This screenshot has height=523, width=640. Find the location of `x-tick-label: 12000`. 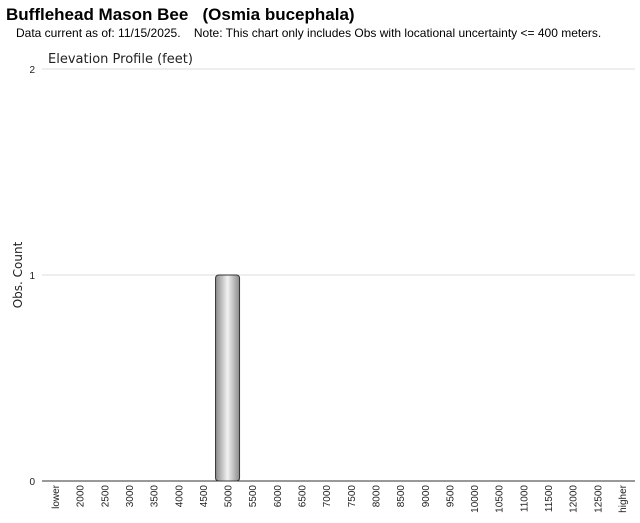

x-tick-label: 12000 is located at coordinates (574, 499).